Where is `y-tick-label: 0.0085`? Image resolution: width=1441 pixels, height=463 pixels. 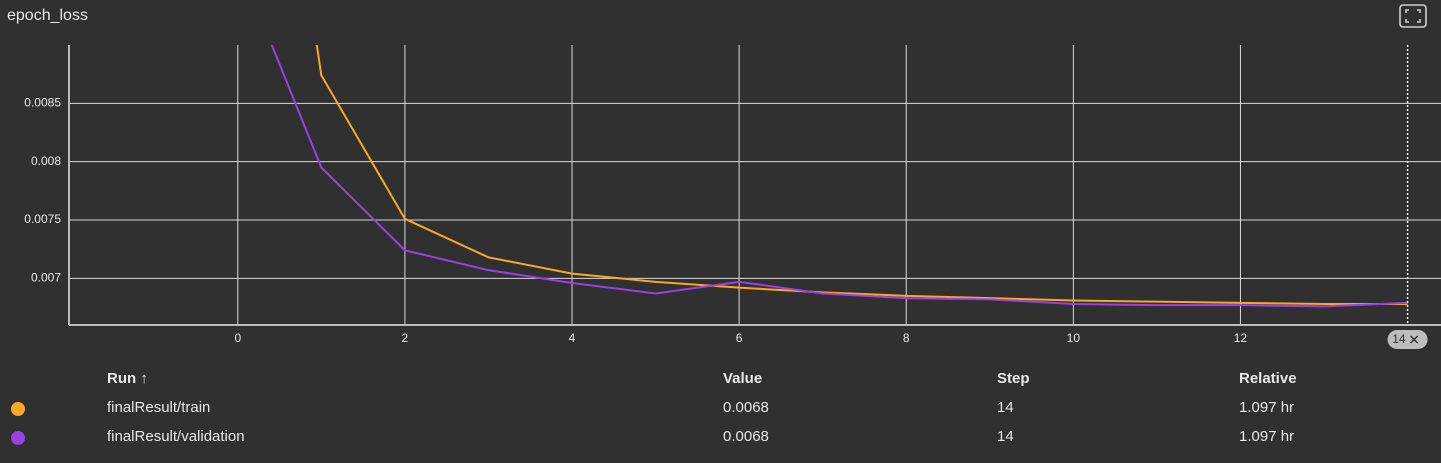
y-tick-label: 0.0085 is located at coordinates (42, 103).